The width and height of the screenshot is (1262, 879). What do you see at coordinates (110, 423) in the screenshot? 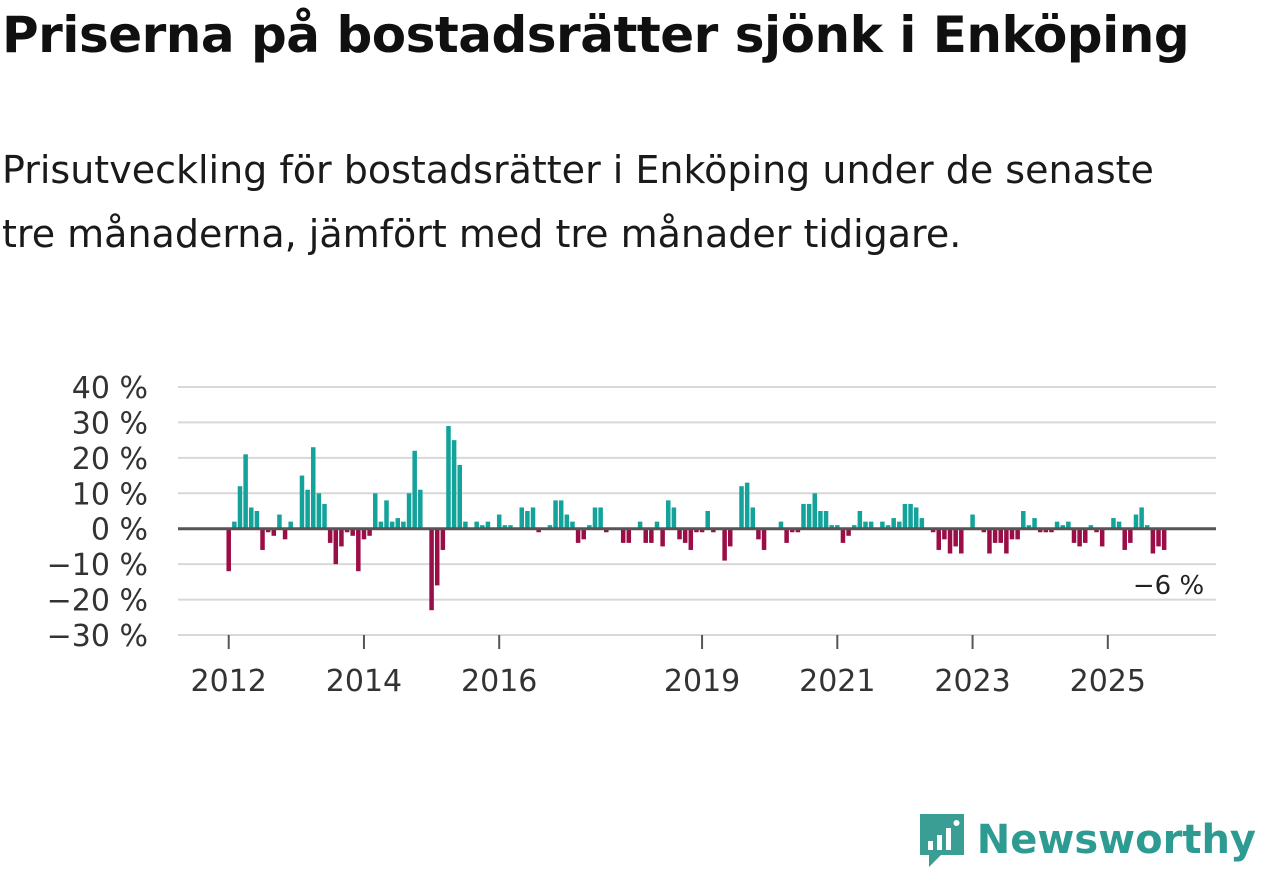
I see `y-tick-label: 30 %` at bounding box center [110, 423].